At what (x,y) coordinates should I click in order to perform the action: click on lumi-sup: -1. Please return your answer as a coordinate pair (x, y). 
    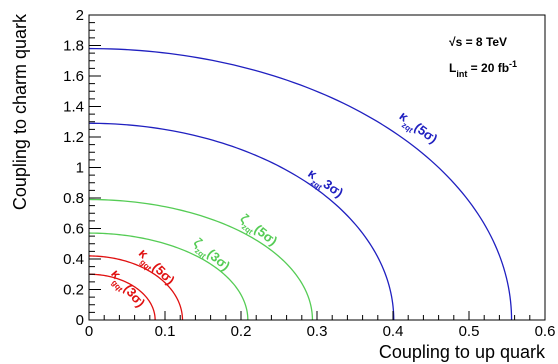
    Looking at the image, I should click on (513, 64).